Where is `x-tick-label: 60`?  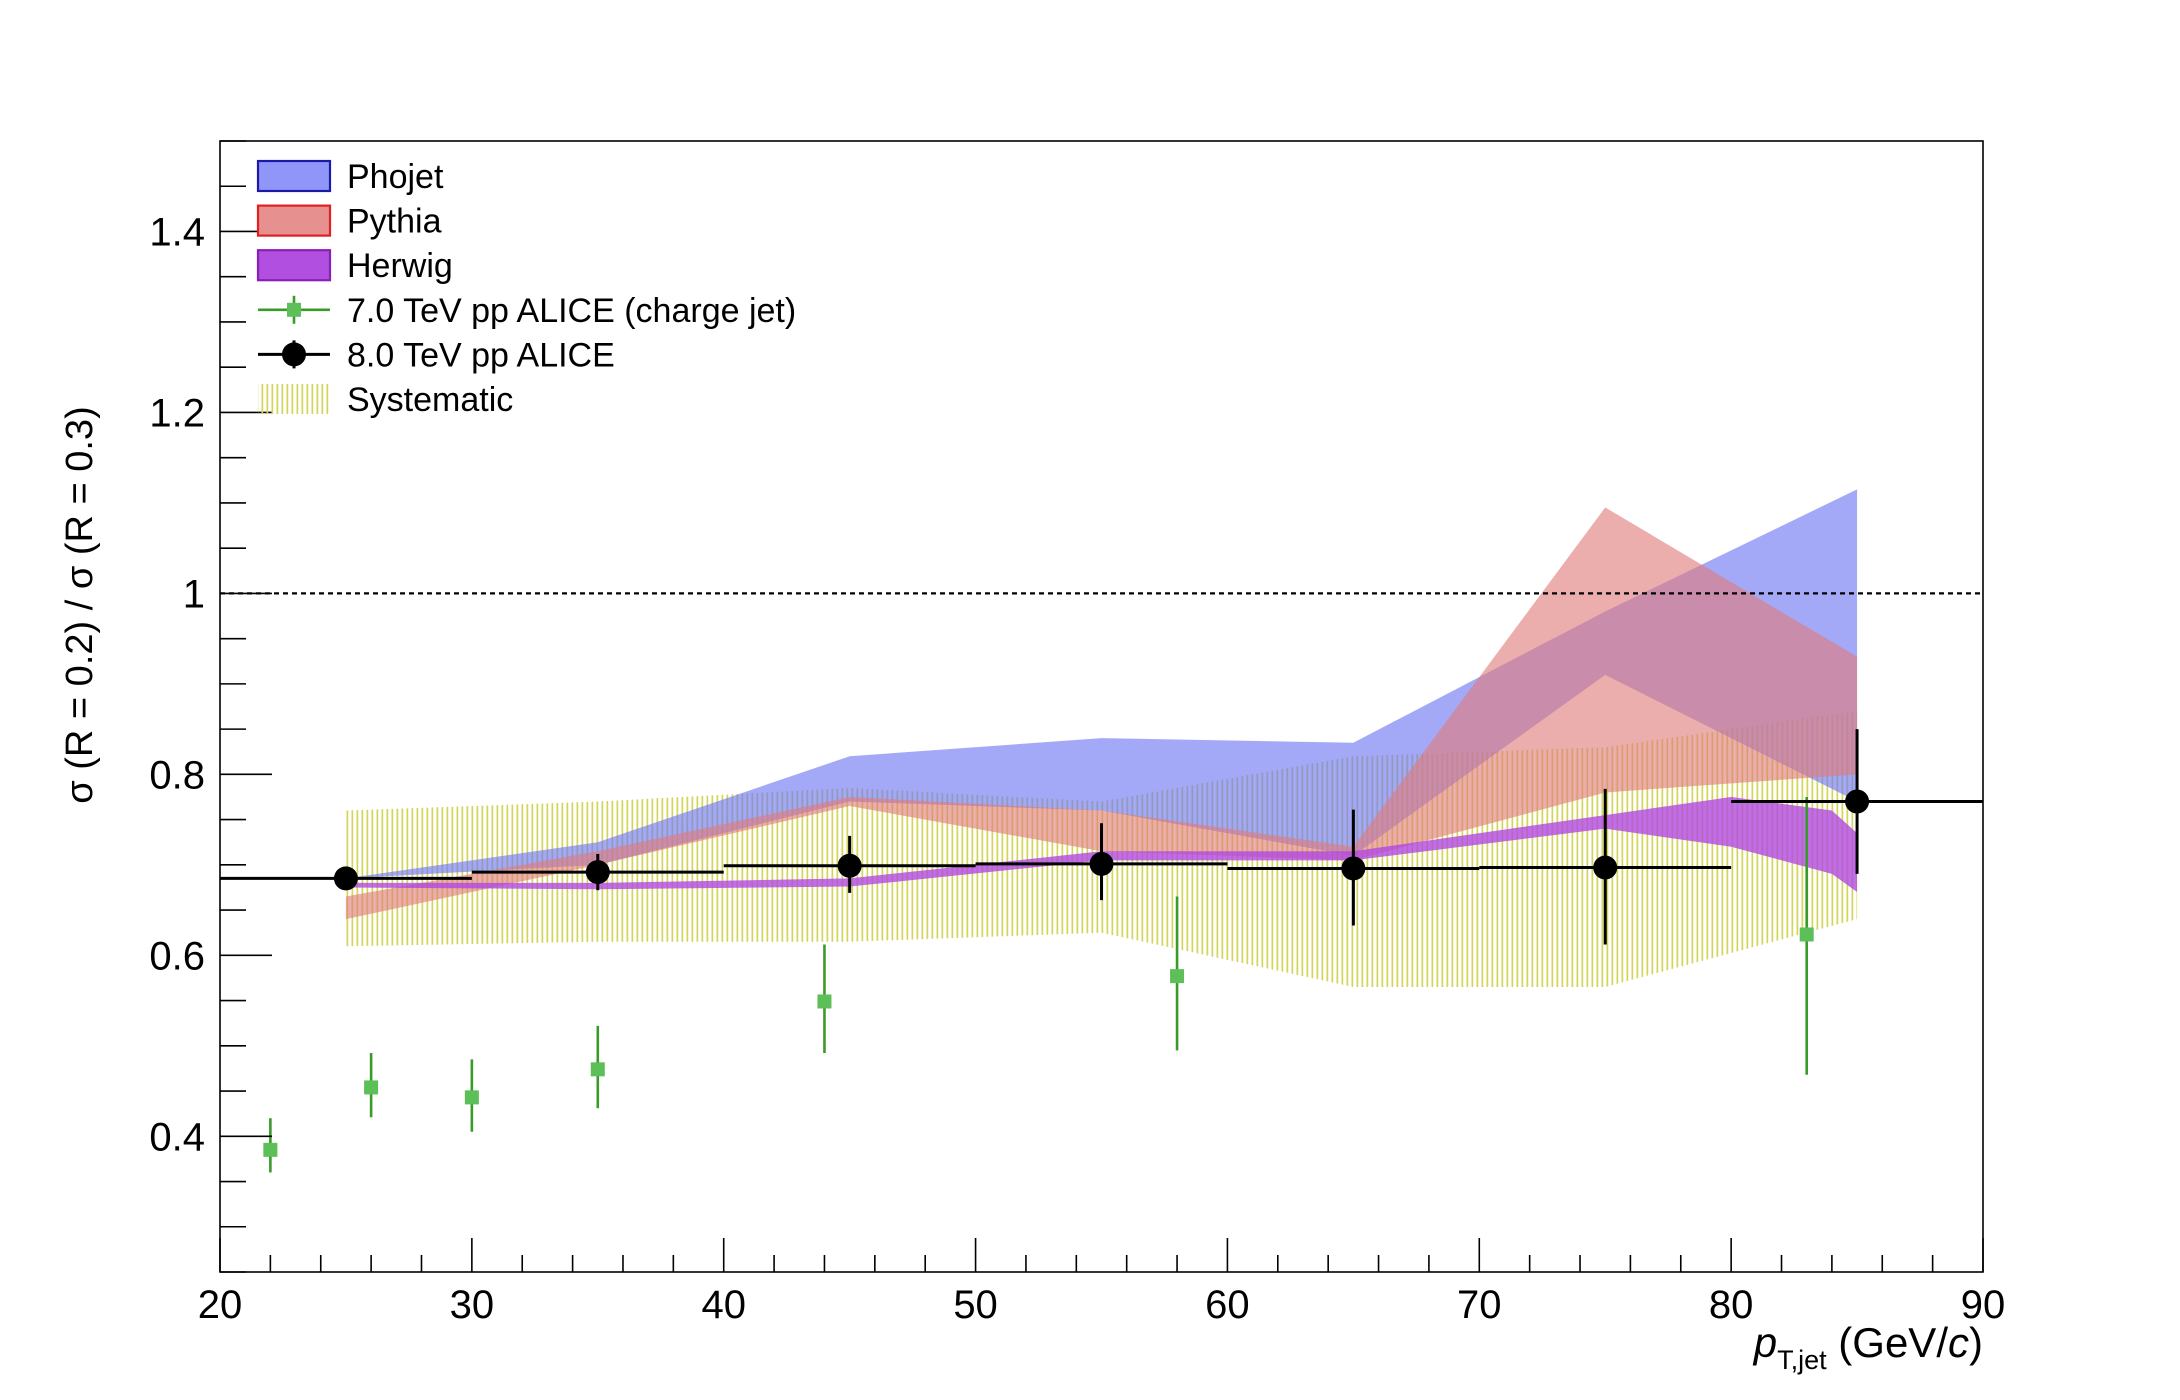
x-tick-label: 60 is located at coordinates (1227, 1305).